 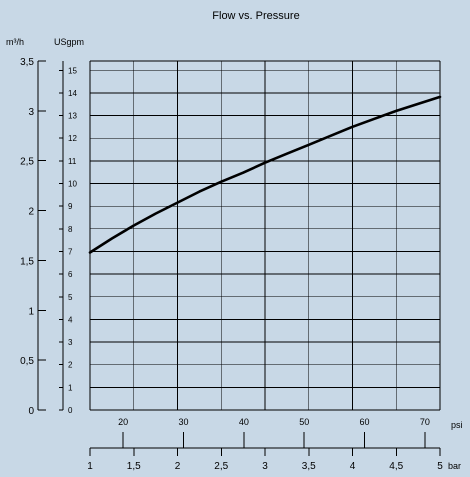 I want to click on inner-axis-tick-label: 8, so click(x=70, y=229).